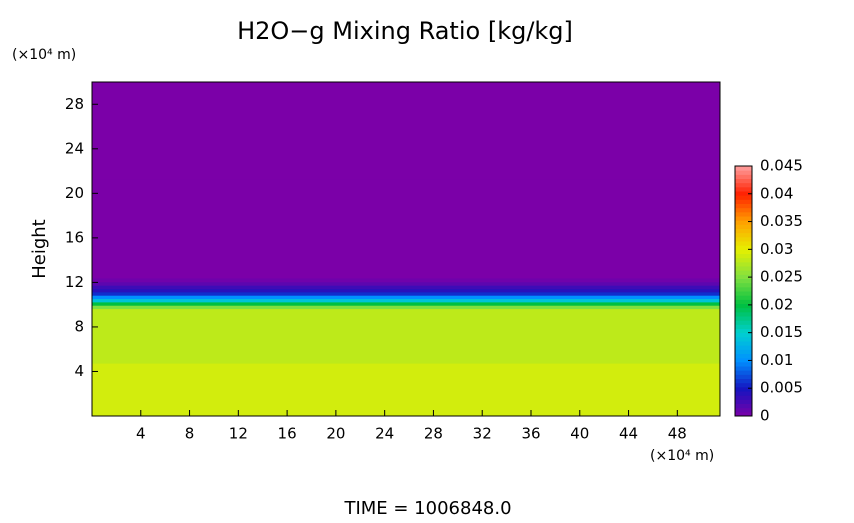 The height and width of the screenshot is (523, 854). Describe the element at coordinates (482, 434) in the screenshot. I see `x-tick-label: 32` at that location.